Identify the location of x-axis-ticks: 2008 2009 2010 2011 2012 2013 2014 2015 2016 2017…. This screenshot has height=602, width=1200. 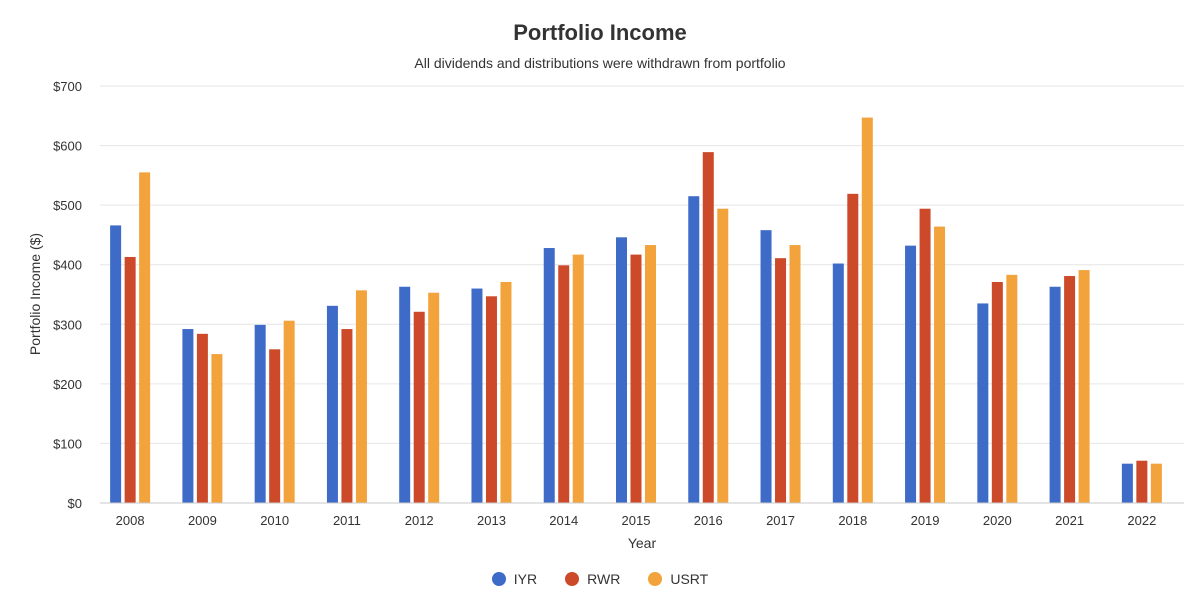
(636, 520).